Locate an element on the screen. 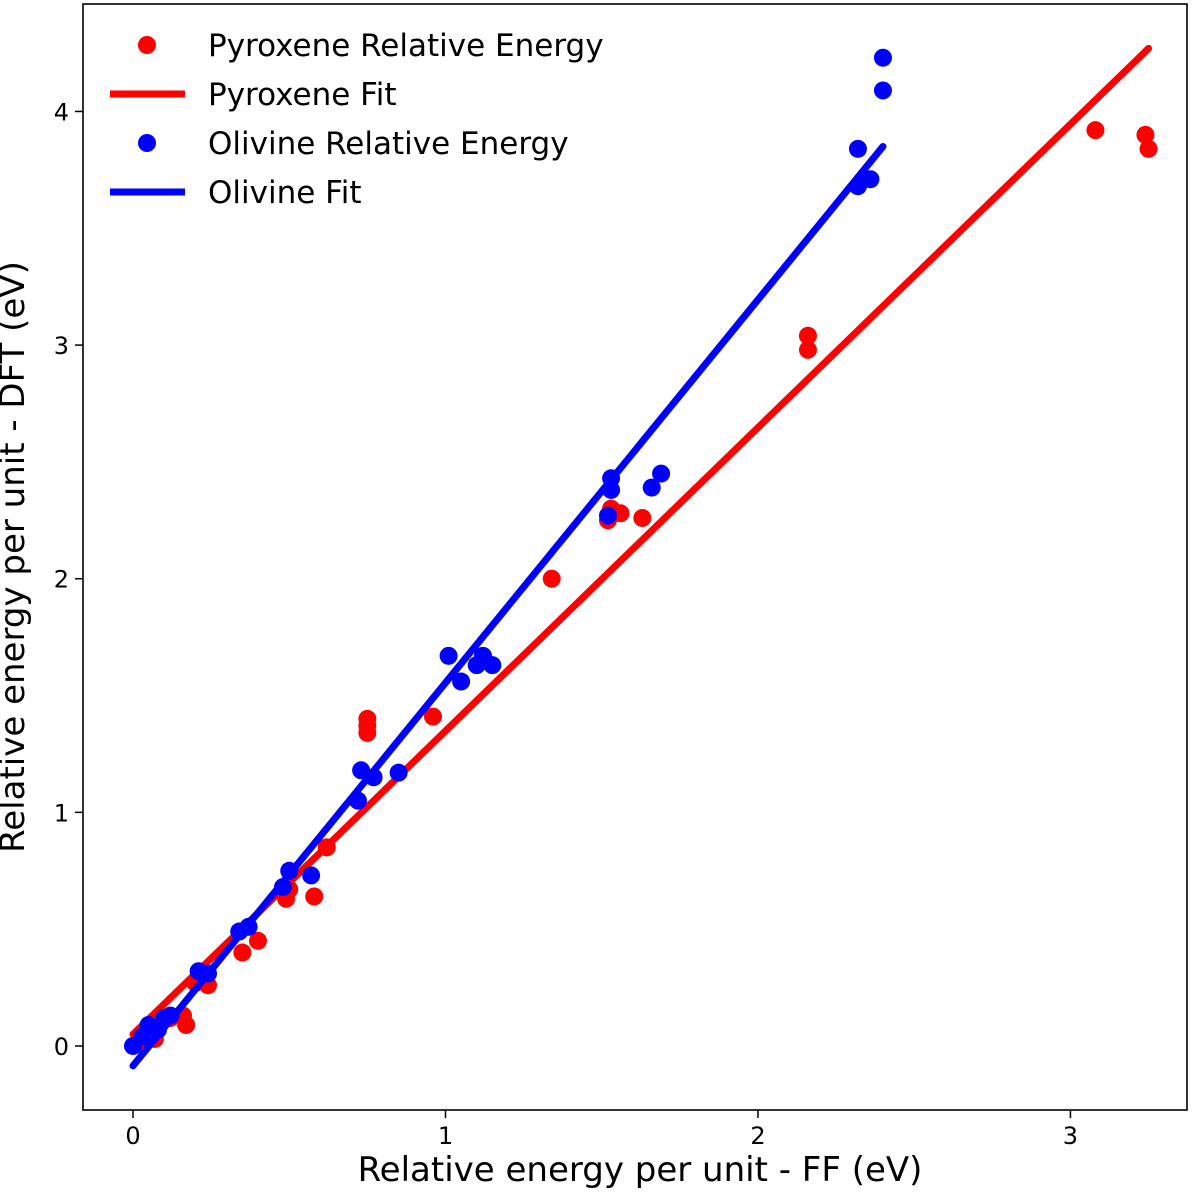 The image size is (1200, 1195). x-tick-label: 2 is located at coordinates (757, 1136).